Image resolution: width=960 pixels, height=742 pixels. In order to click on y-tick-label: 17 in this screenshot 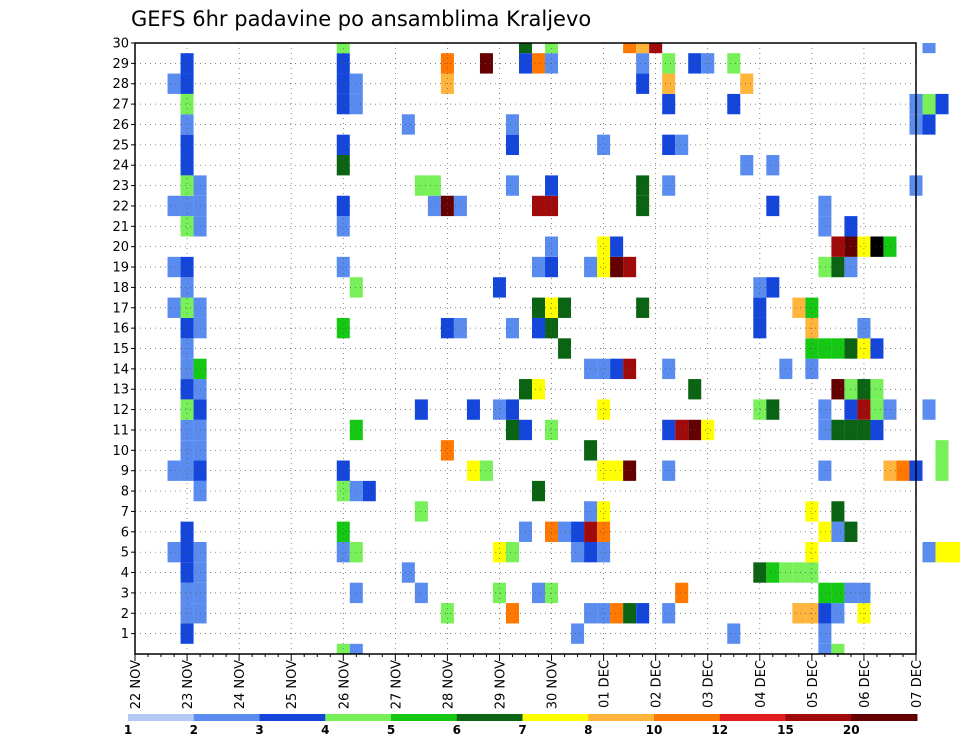, I will do `click(120, 308)`.